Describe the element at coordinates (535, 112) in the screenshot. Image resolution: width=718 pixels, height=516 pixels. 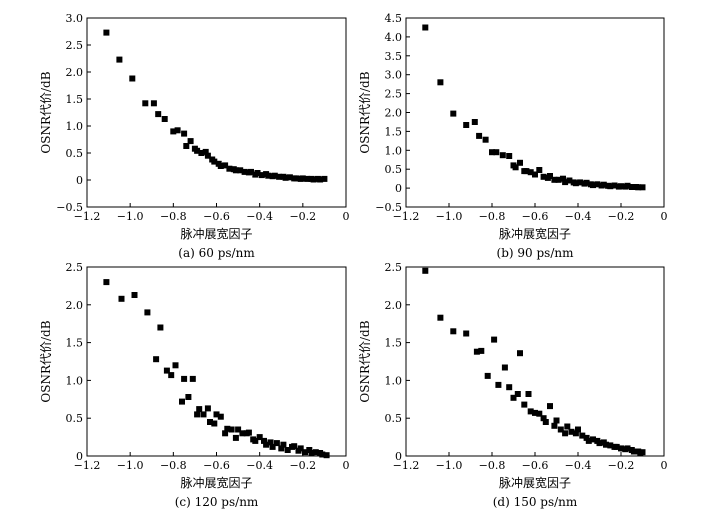
I see `plot-frame` at that location.